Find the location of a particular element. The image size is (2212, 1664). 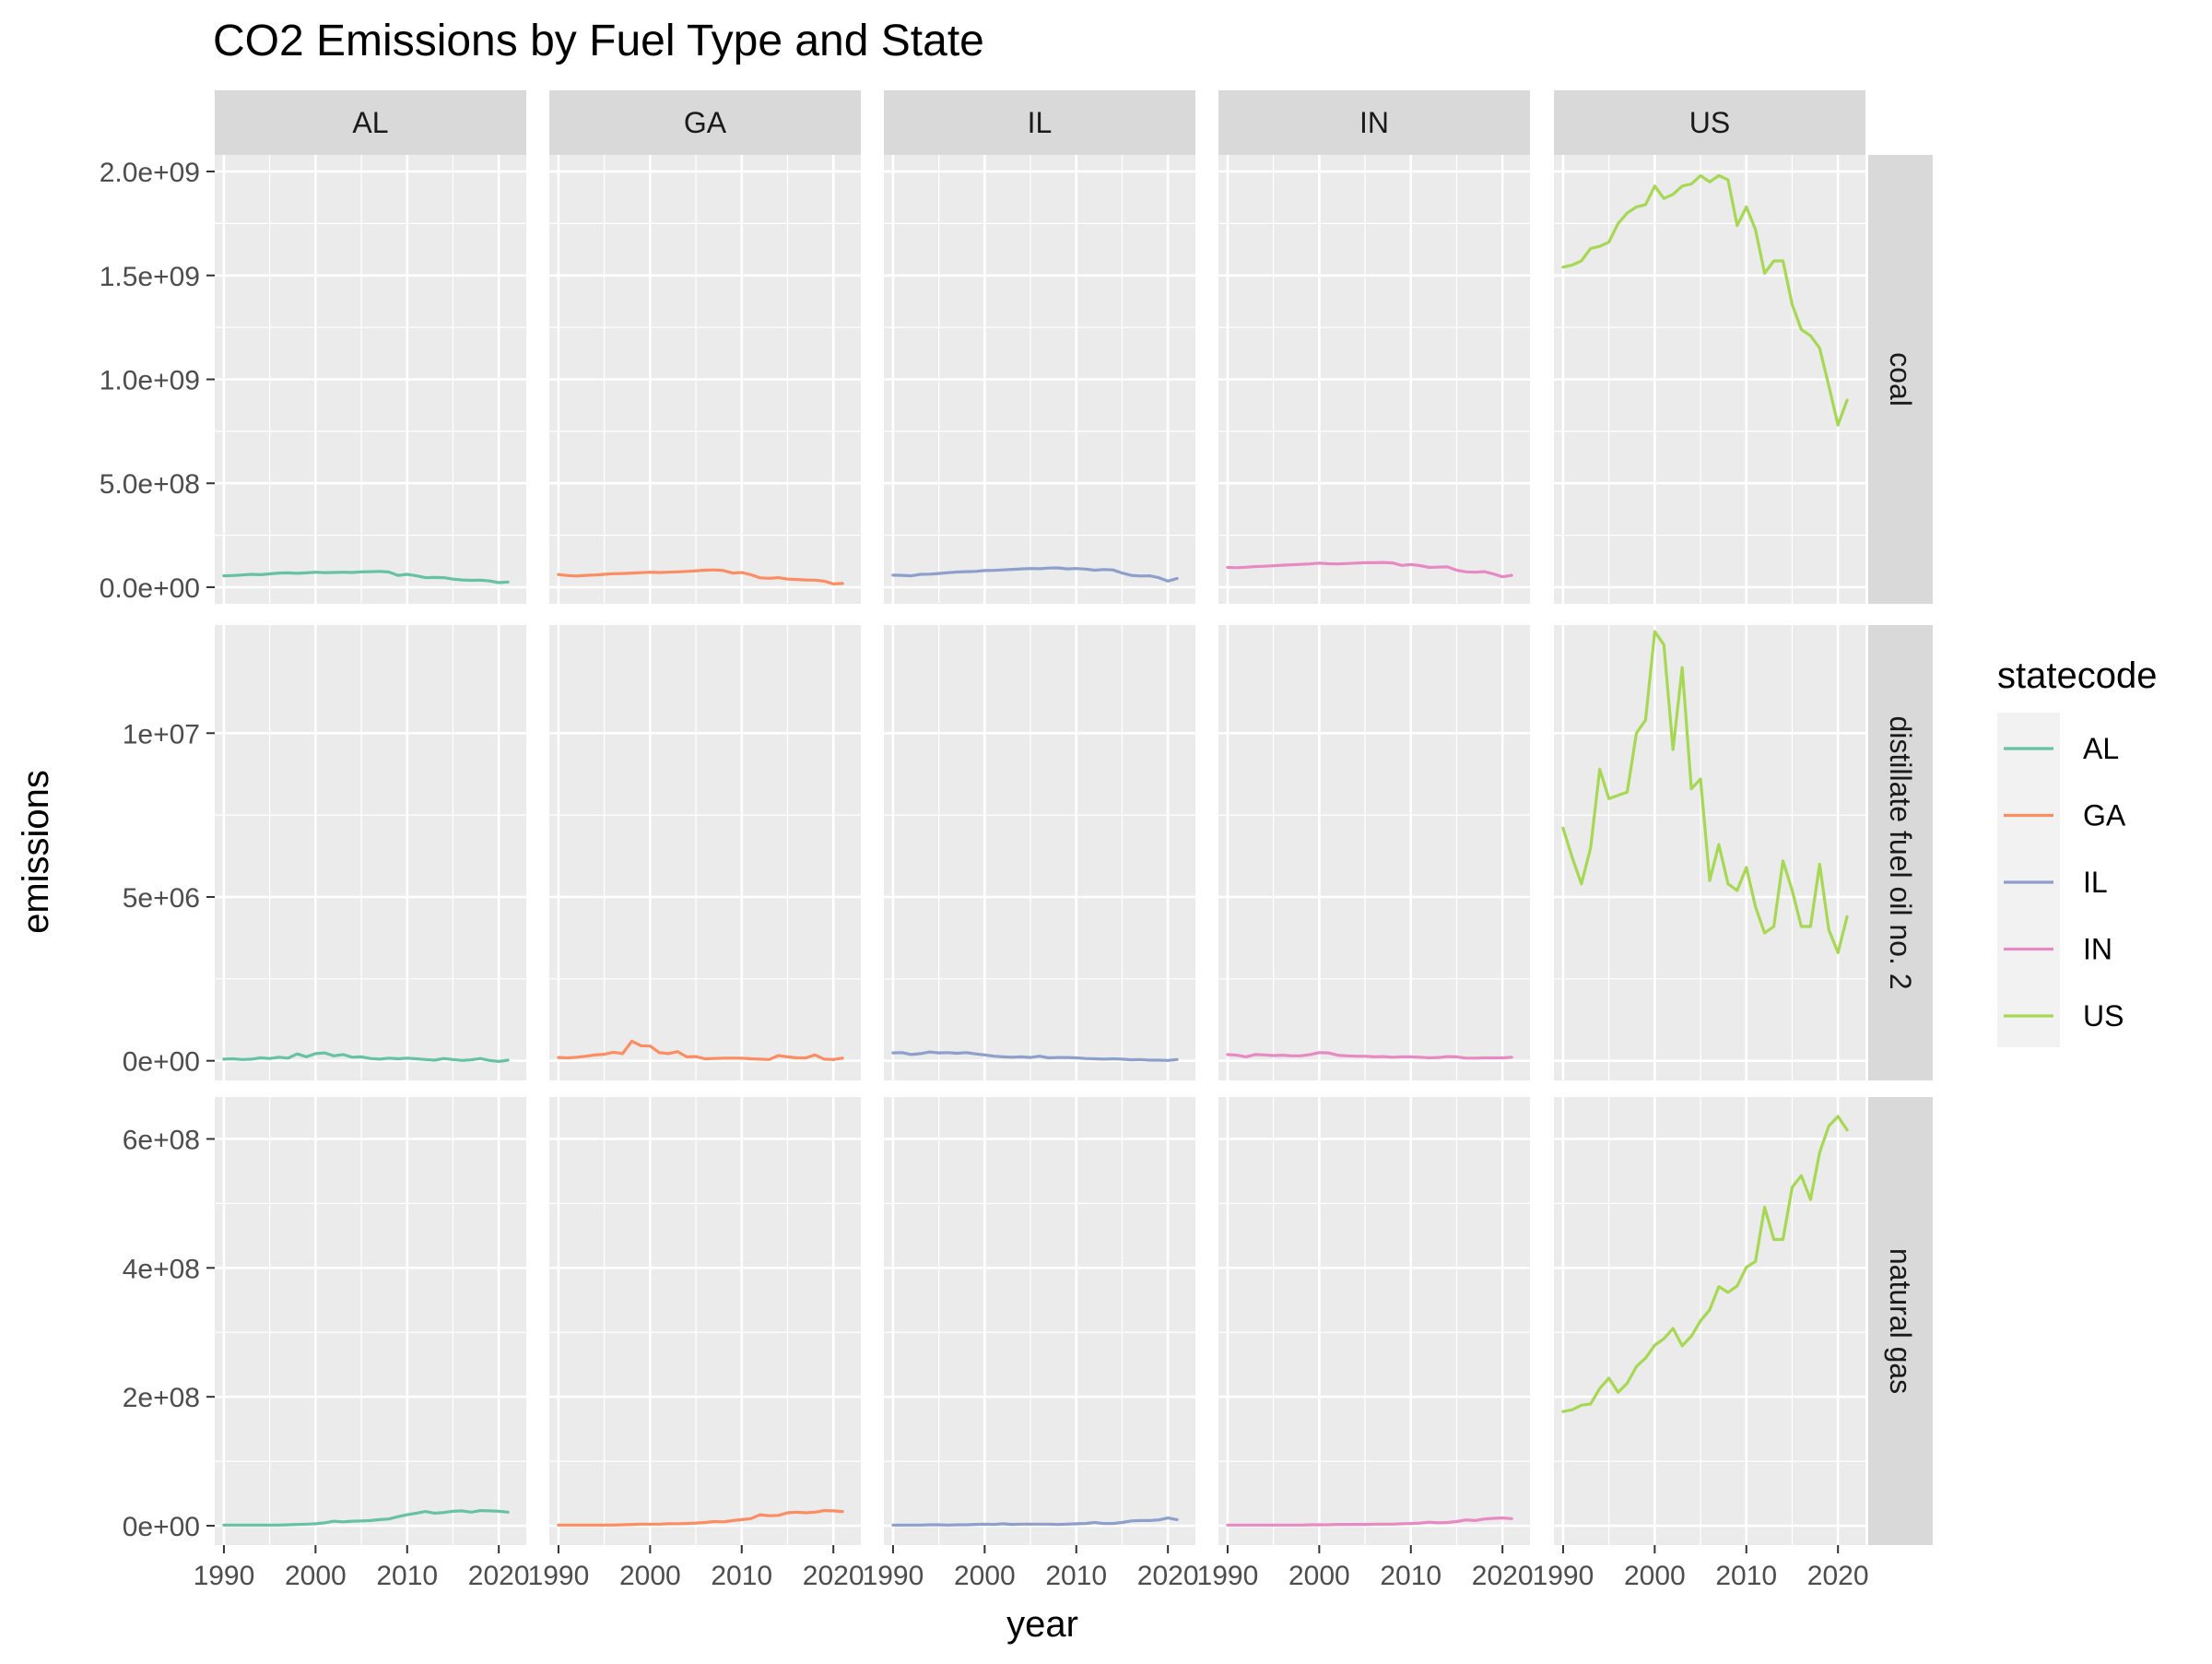

legend-item-in: IN is located at coordinates (2058, 949).